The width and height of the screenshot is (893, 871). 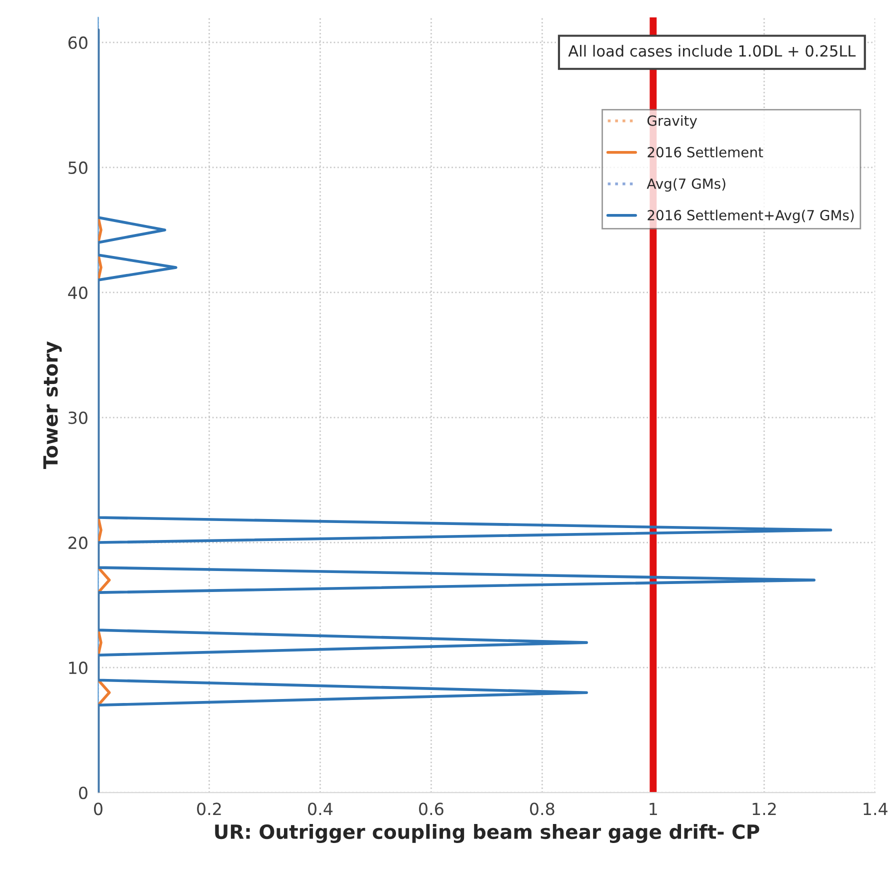 I want to click on x-tick-label: 1, so click(x=653, y=808).